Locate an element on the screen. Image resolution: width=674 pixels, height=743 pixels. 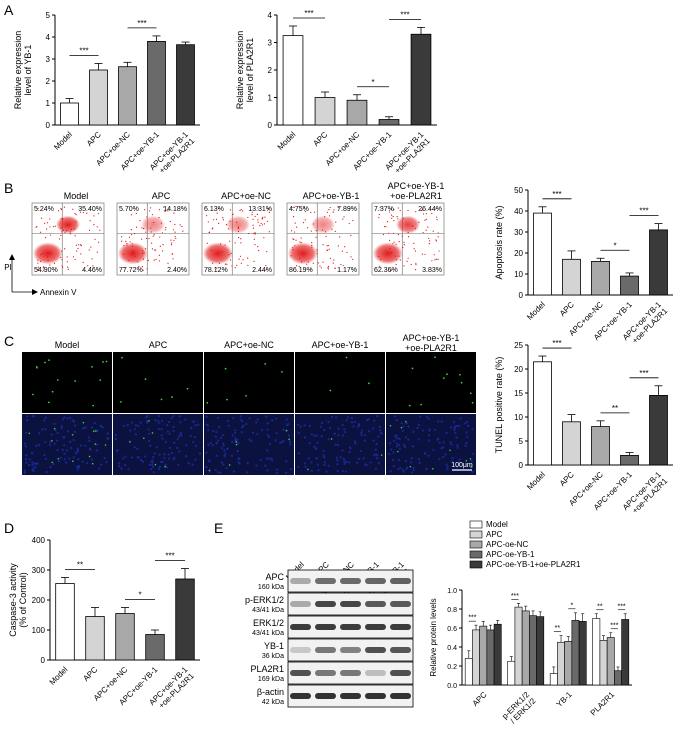
flow-plot-frame is located at coordinates (238, 239).